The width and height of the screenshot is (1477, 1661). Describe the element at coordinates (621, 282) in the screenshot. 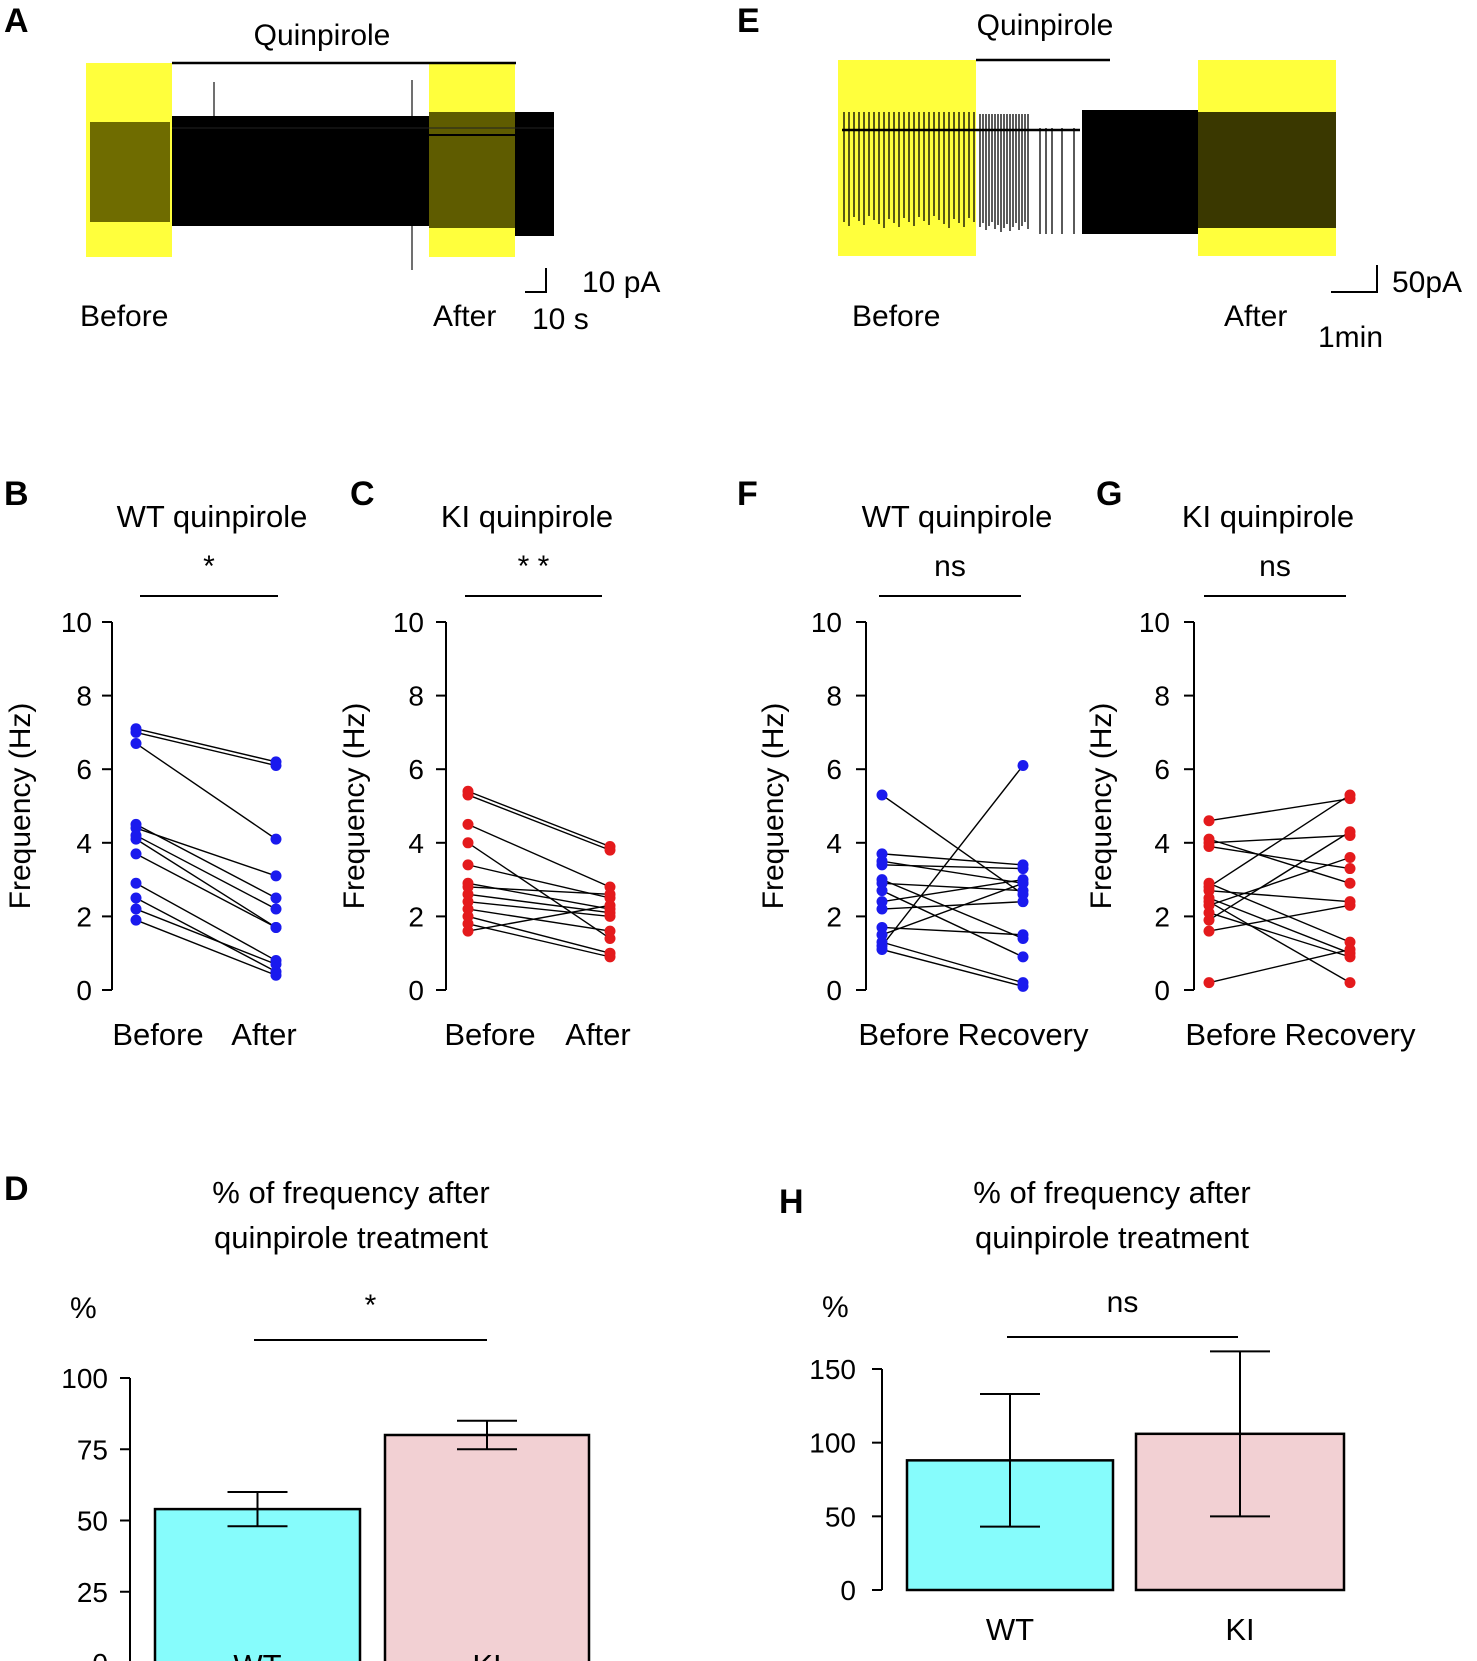

I see `scale-y-label-a: 10 pA` at that location.